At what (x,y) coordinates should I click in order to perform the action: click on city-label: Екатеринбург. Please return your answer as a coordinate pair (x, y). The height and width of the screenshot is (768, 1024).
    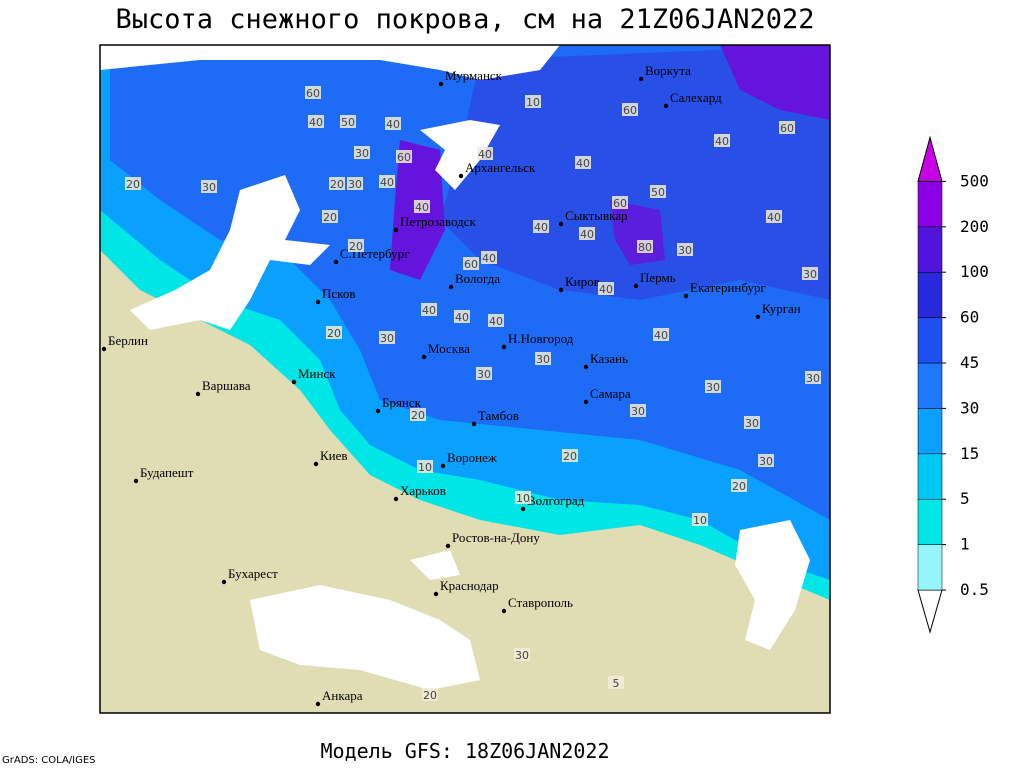
    Looking at the image, I should click on (728, 287).